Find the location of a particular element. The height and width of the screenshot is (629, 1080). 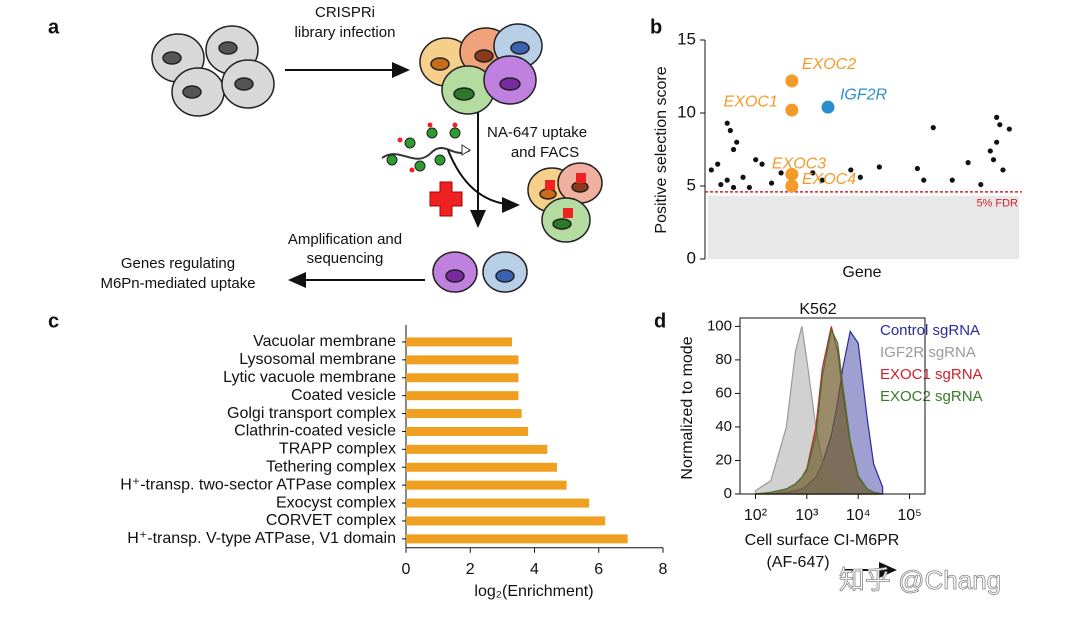

sorted-cells is located at coordinates (565, 202).